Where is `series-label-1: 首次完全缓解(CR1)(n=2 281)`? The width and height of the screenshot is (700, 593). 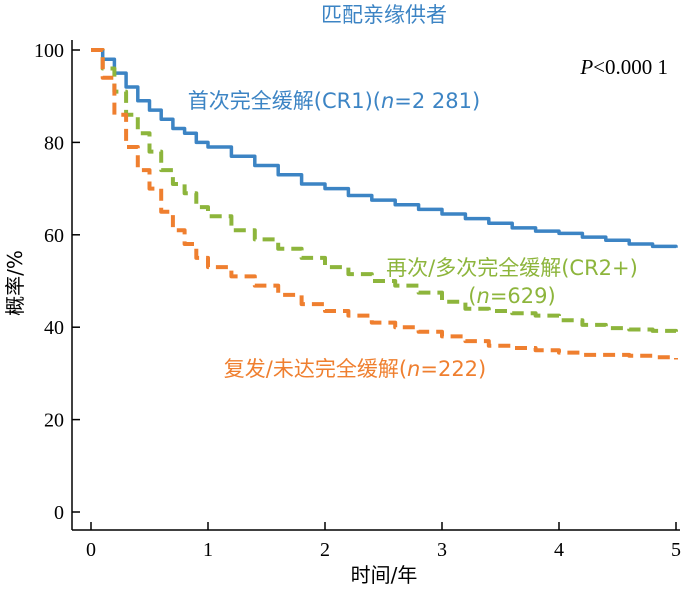 series-label-1: 首次完全缓解(CR1)(n=2 281) is located at coordinates (334, 101).